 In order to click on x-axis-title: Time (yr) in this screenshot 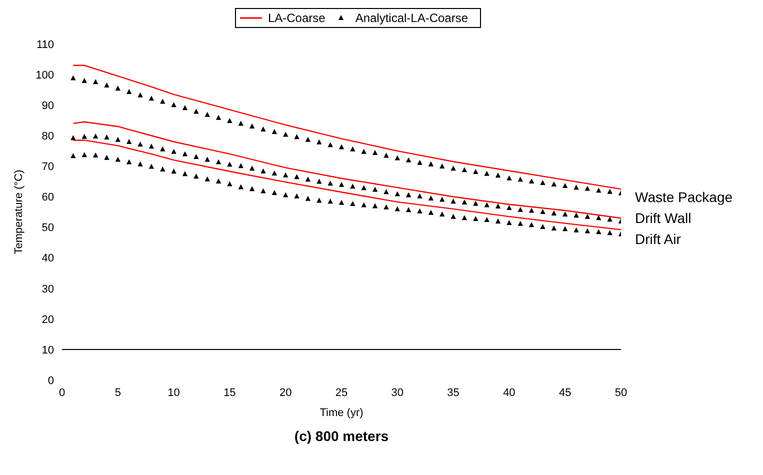, I will do `click(342, 413)`.